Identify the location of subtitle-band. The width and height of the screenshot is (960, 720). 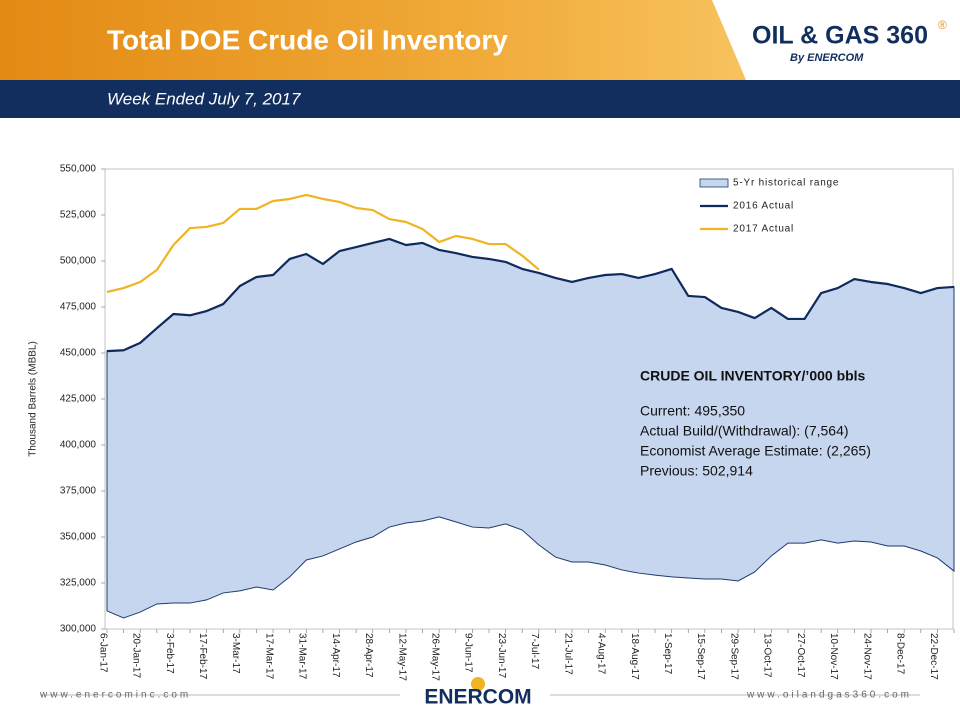
(480, 99).